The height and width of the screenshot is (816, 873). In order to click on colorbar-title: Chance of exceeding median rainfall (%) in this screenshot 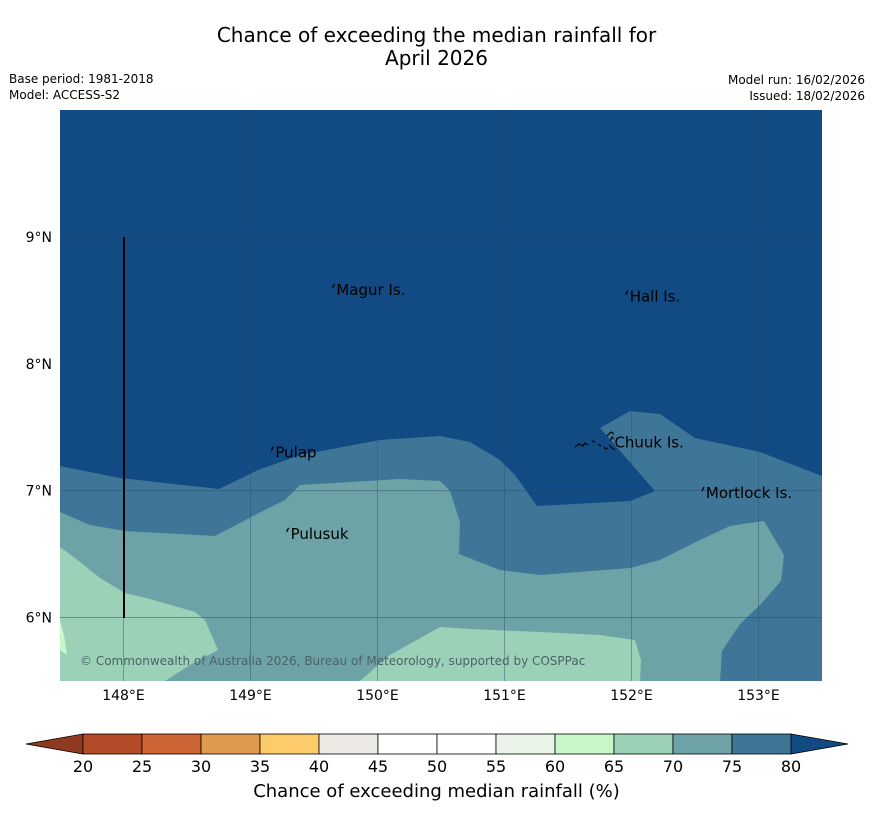, I will do `click(436, 791)`.